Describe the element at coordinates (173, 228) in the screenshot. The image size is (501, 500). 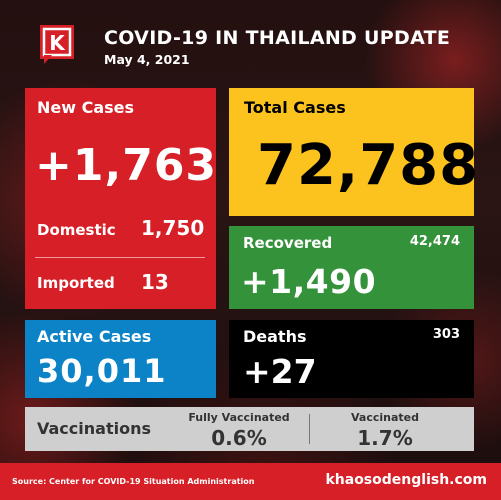
I see `domestic-value: 1,750` at that location.